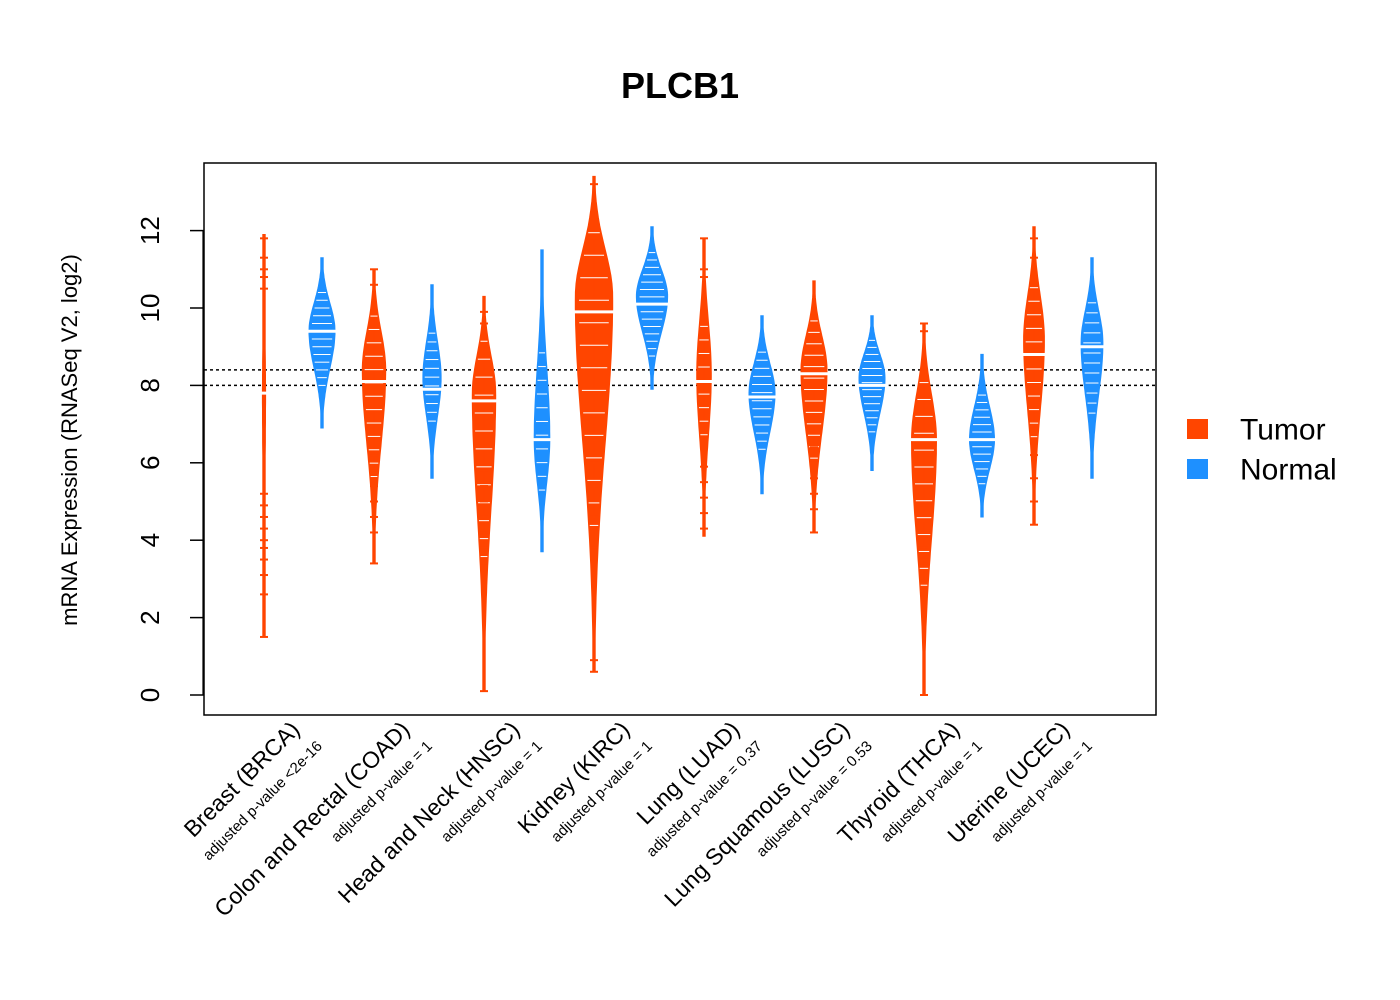 The image size is (1400, 1000). What do you see at coordinates (150, 540) in the screenshot?
I see `y-tick-label: 4` at bounding box center [150, 540].